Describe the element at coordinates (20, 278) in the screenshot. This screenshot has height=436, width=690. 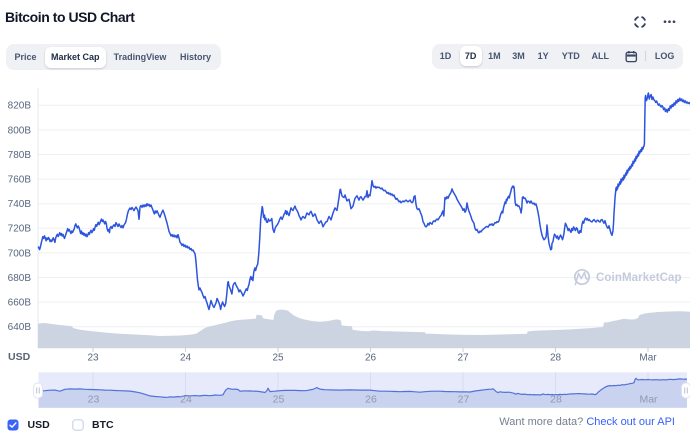
I see `svg-text: 680B` at that location.